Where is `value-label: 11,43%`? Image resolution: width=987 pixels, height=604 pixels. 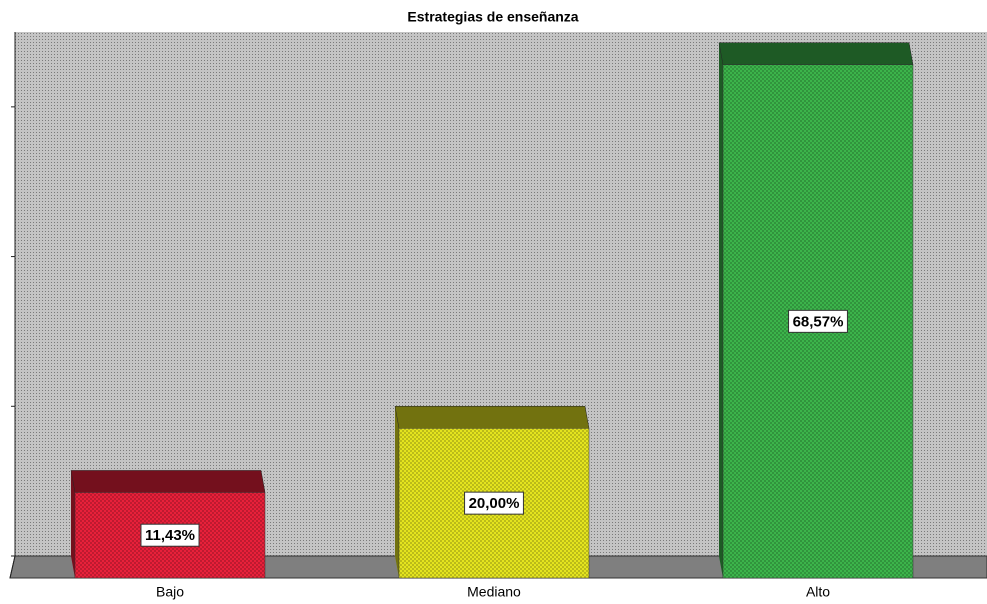 value-label: 11,43% is located at coordinates (170, 535).